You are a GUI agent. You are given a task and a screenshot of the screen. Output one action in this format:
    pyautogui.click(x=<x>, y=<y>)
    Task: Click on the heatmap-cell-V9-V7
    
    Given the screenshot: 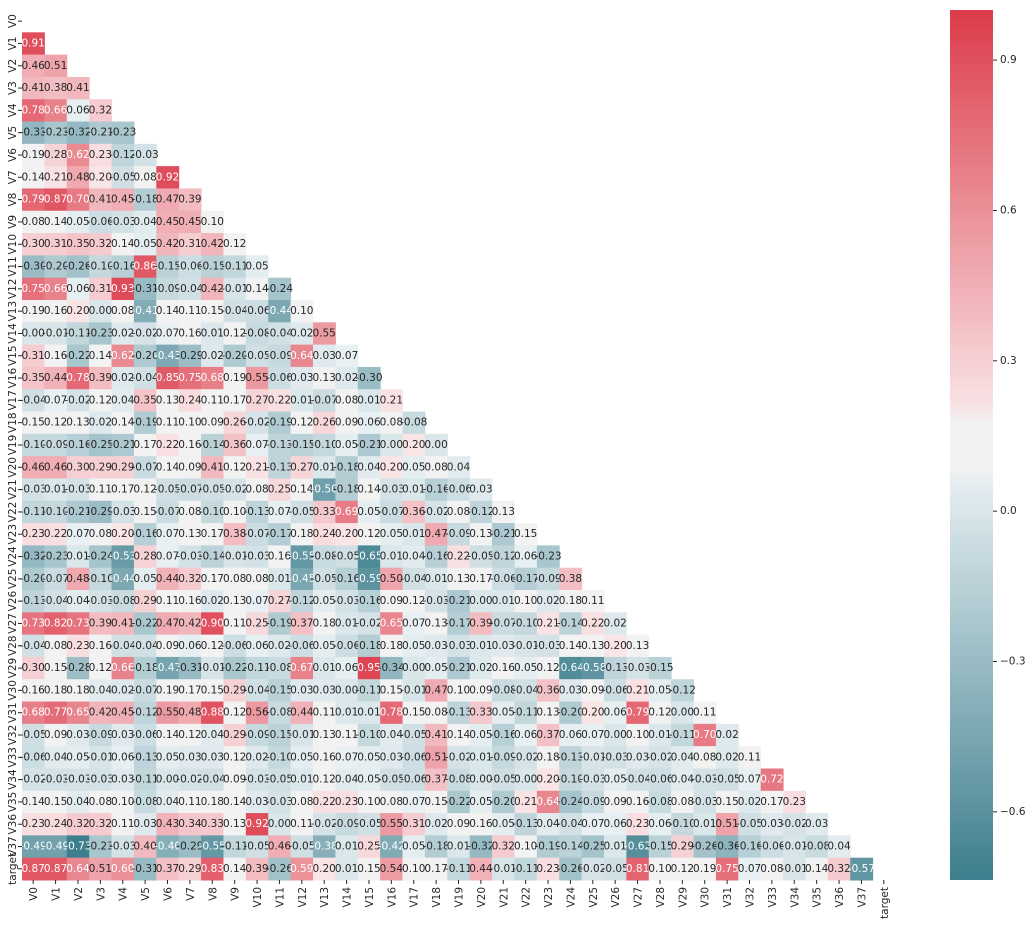 What is the action you would take?
    pyautogui.click(x=190, y=222)
    